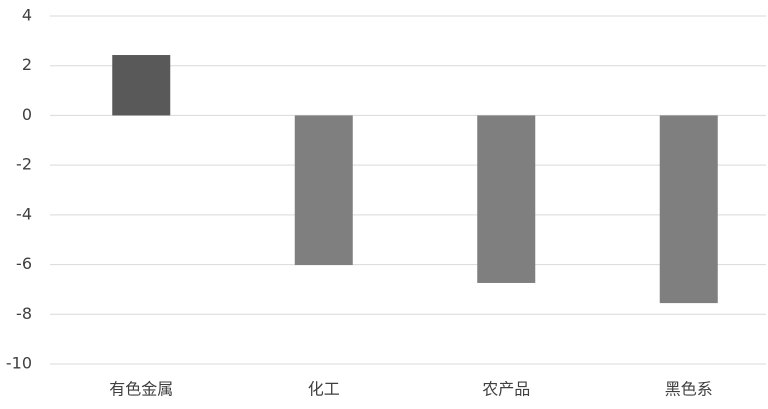 Image resolution: width=768 pixels, height=409 pixels. What do you see at coordinates (141, 389) in the screenshot?
I see `x-tick-label: 有色金属` at bounding box center [141, 389].